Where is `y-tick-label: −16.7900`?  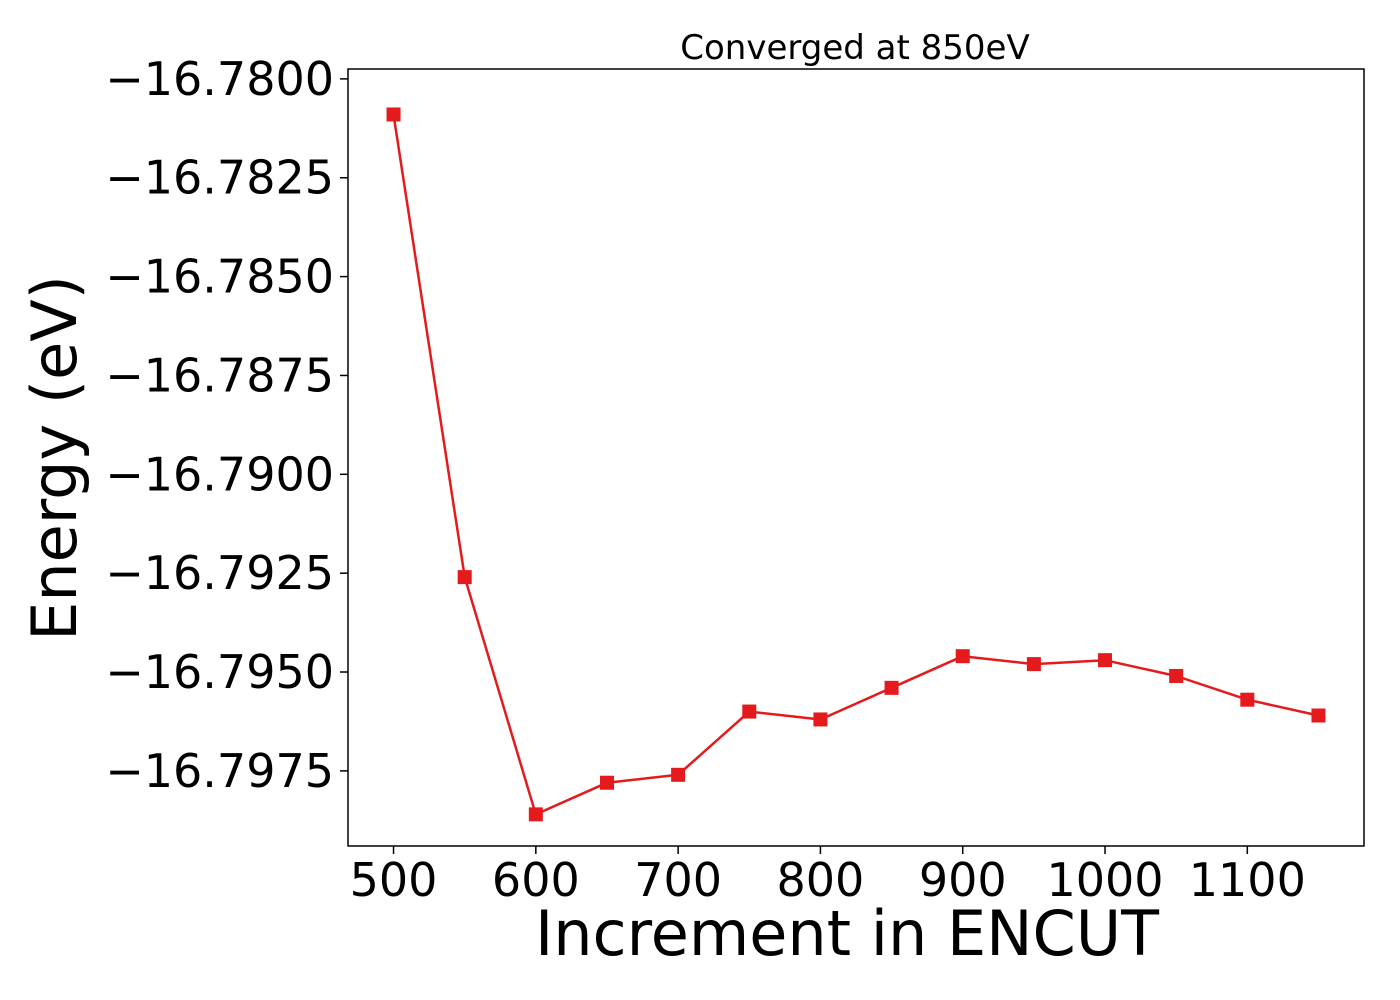 y-tick-label: −16.7900 is located at coordinates (219, 474).